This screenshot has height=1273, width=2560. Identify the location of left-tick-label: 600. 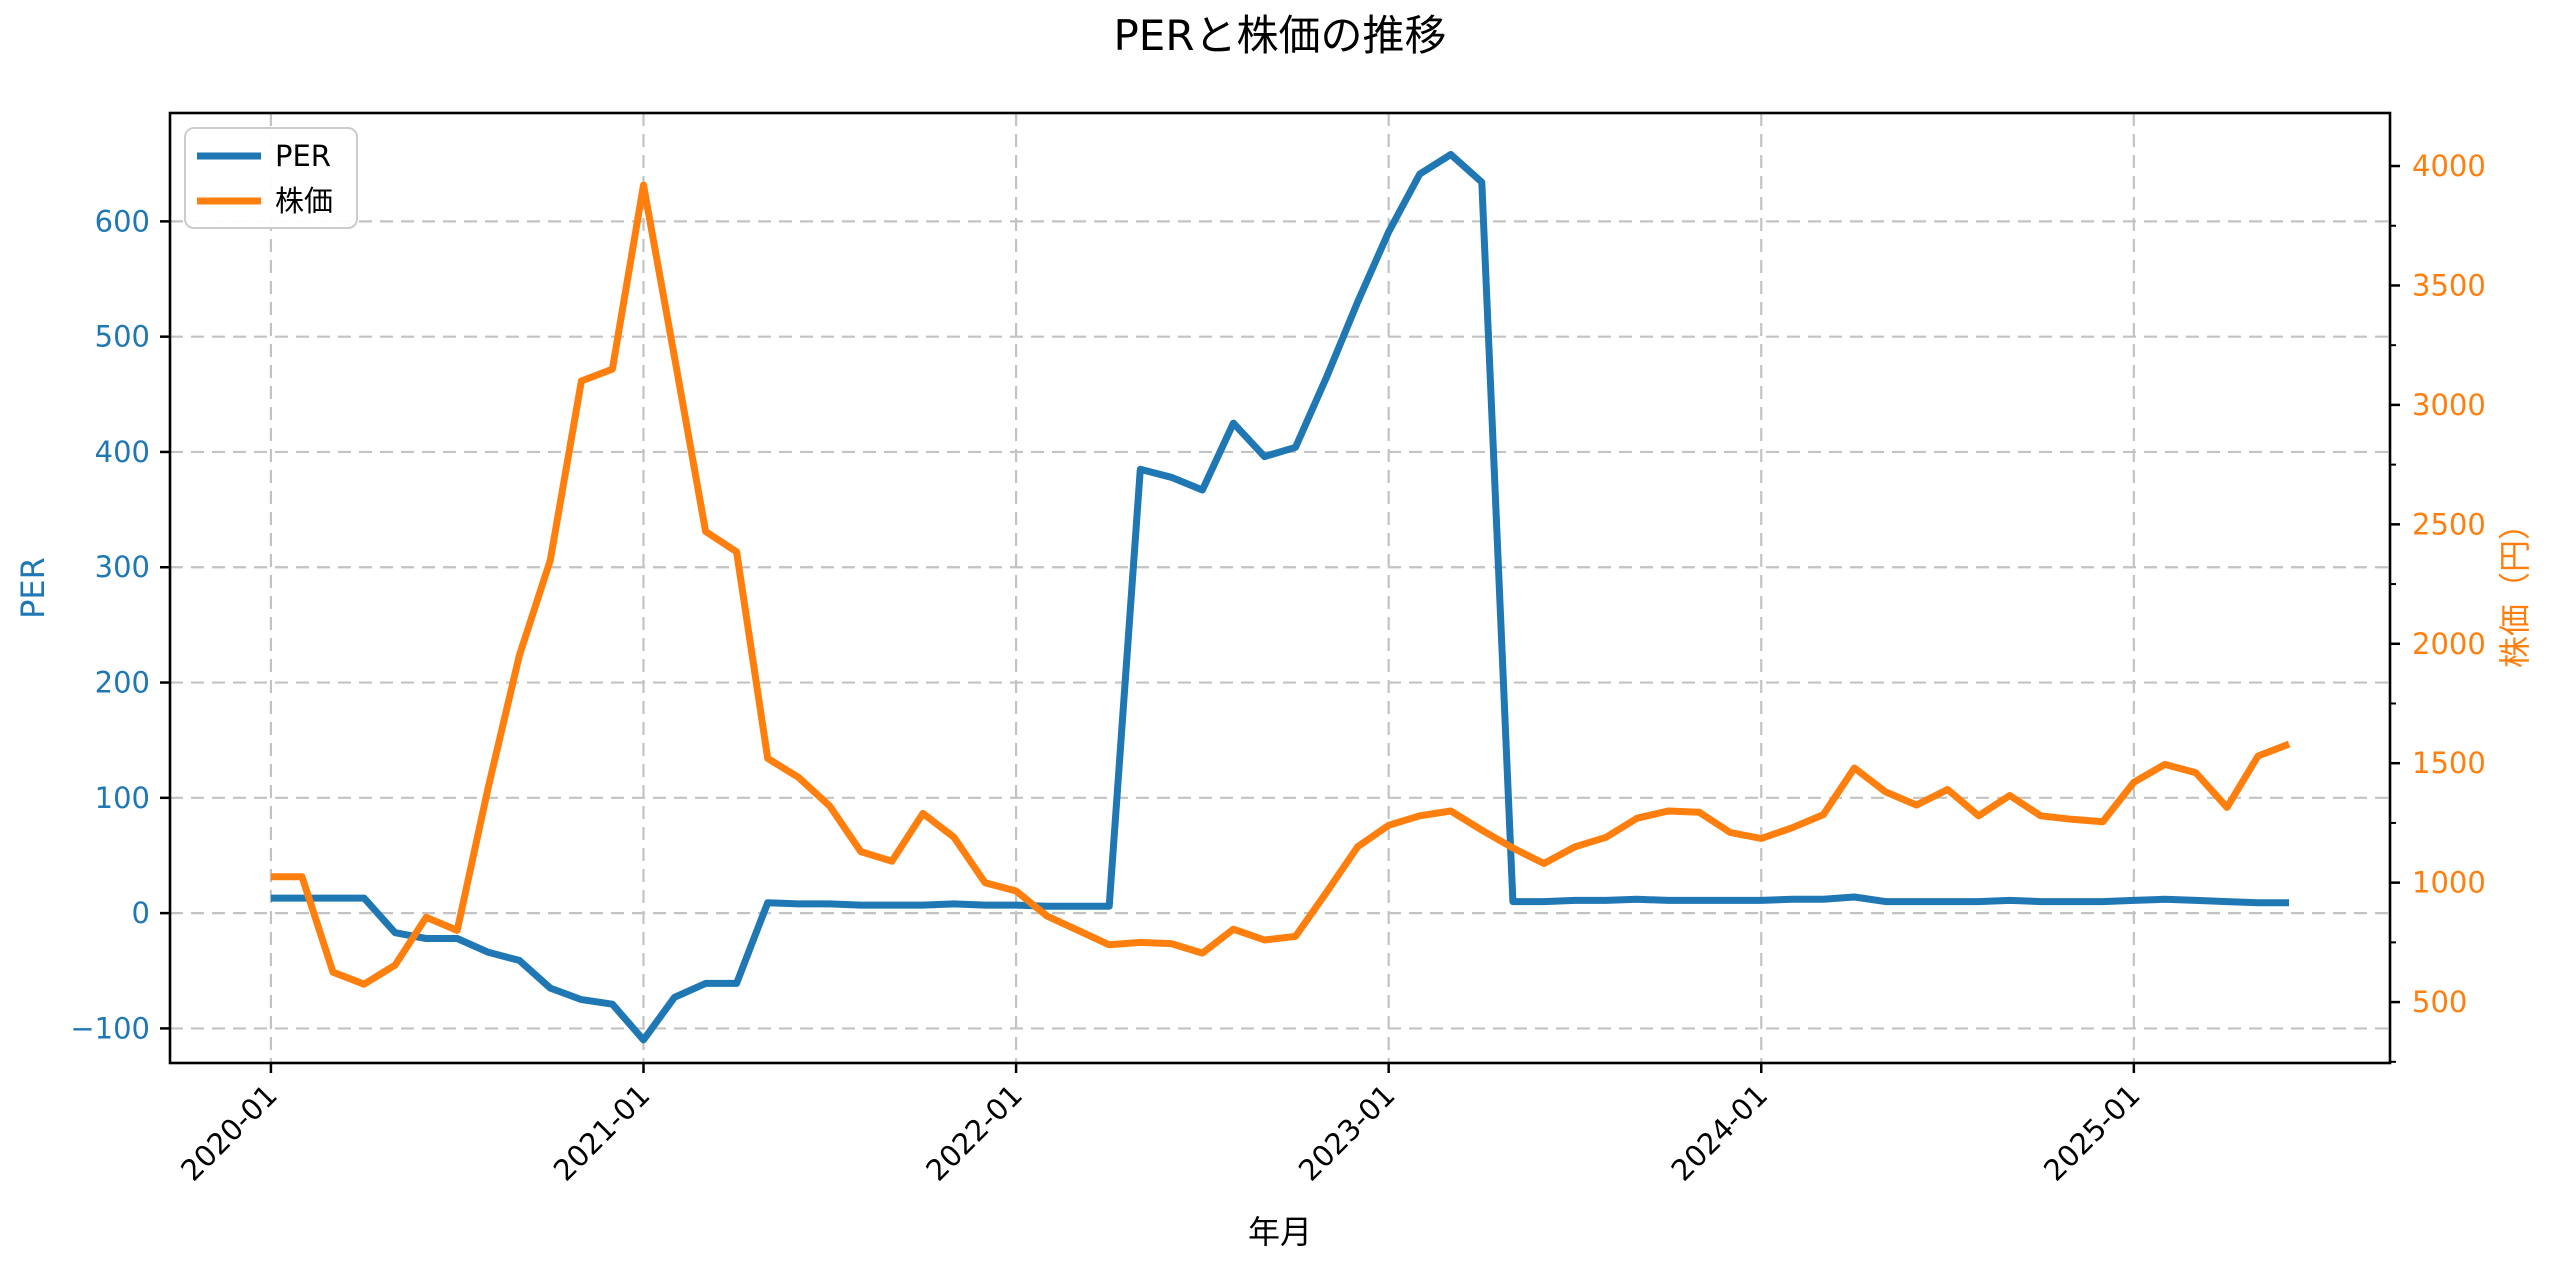
(122, 221).